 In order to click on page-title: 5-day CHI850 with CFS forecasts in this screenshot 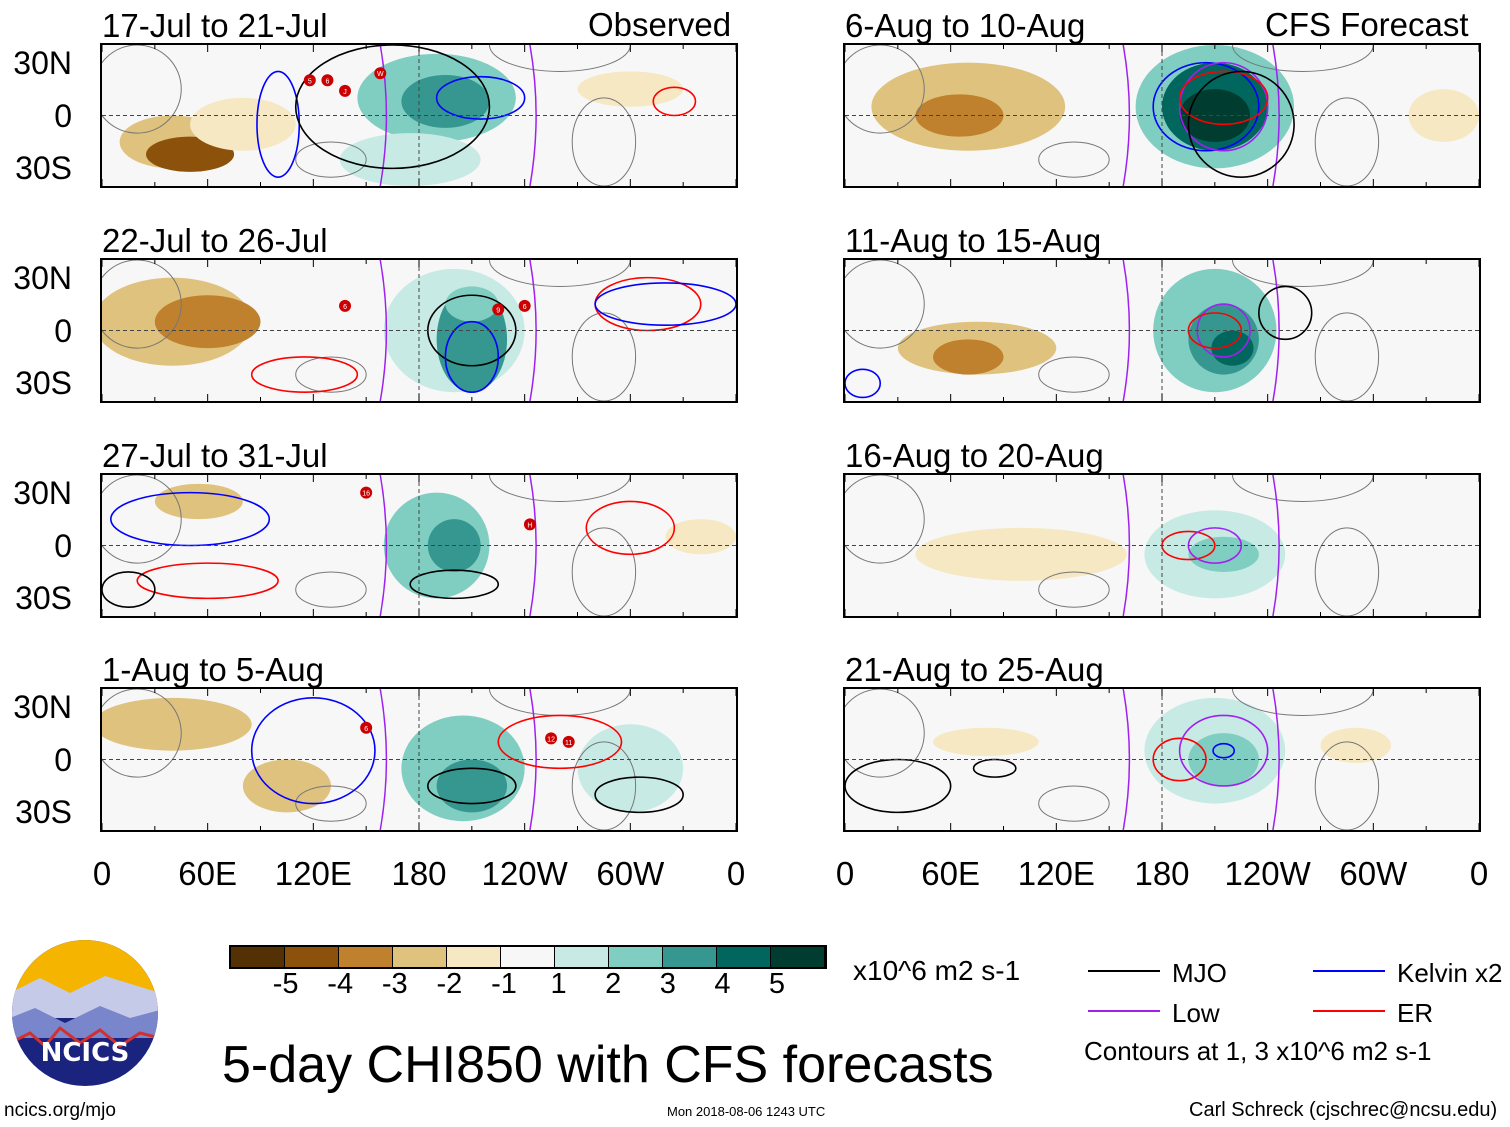, I will do `click(608, 1065)`.